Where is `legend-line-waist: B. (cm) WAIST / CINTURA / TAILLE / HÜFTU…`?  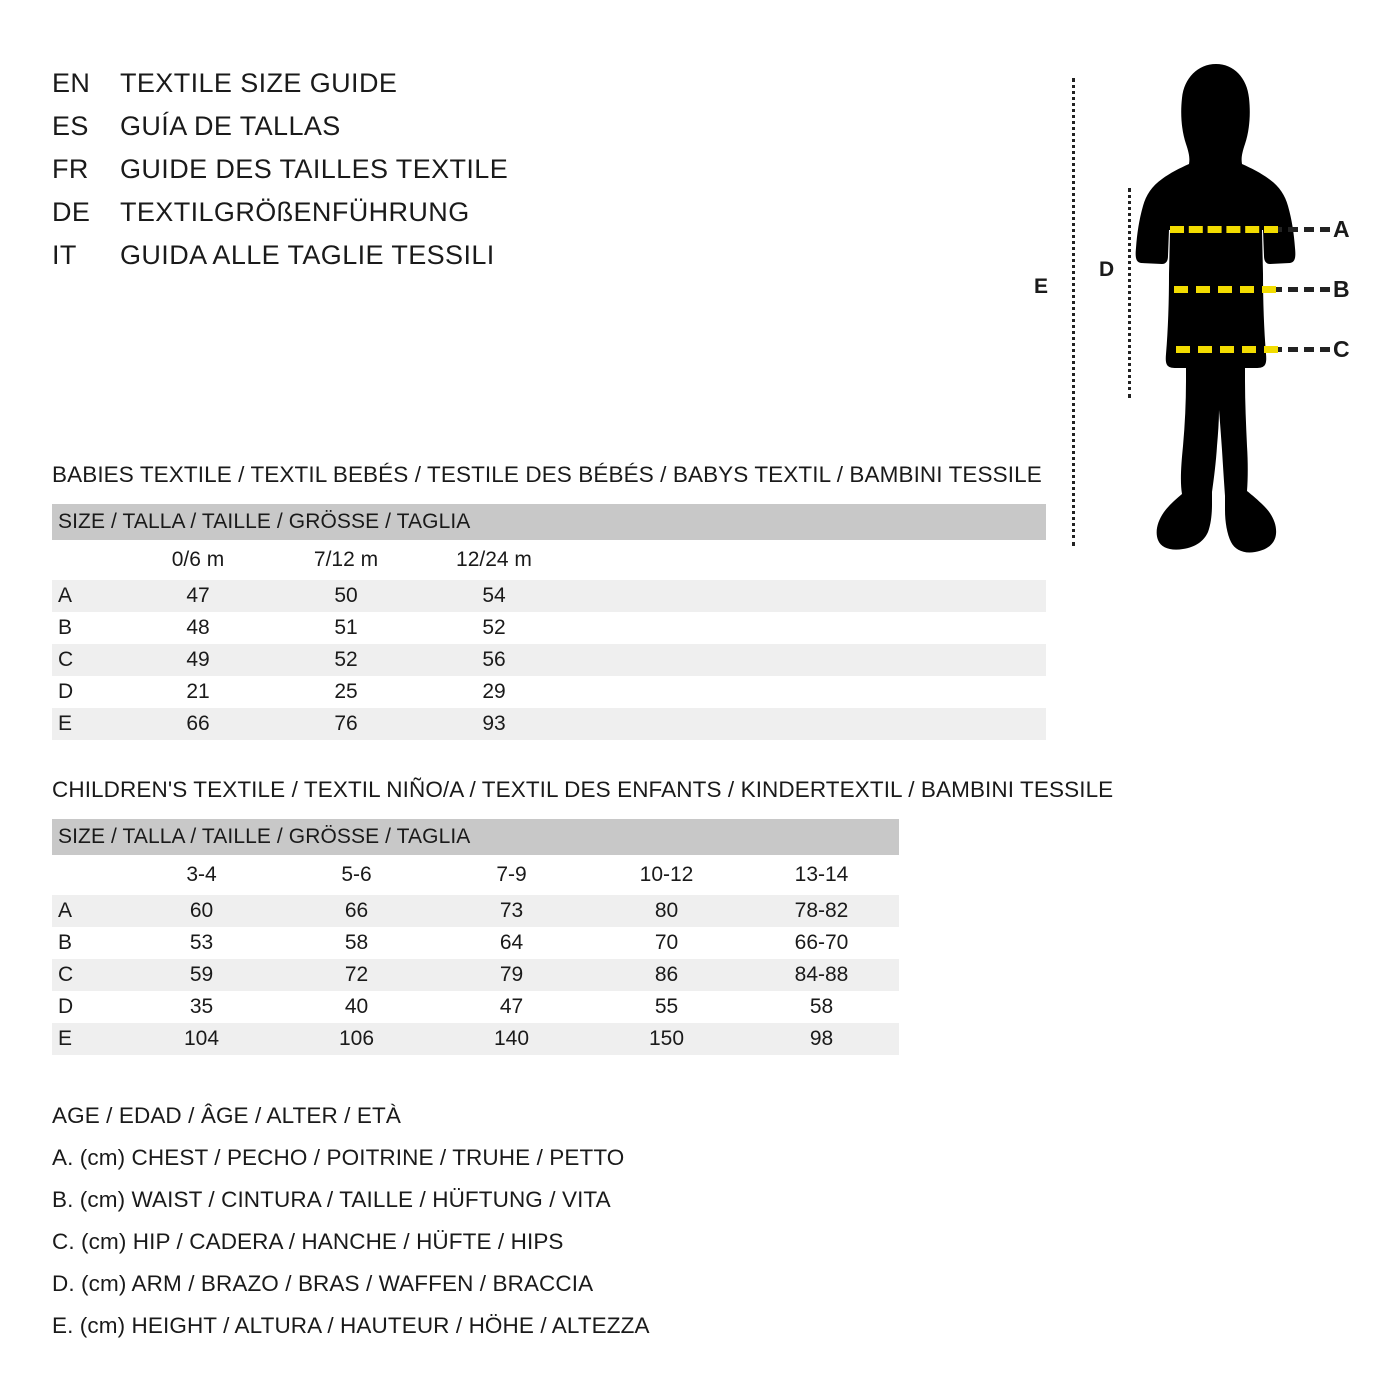 legend-line-waist: B. (cm) WAIST / CINTURA / TAILLE / HÜFTU… is located at coordinates (331, 1199).